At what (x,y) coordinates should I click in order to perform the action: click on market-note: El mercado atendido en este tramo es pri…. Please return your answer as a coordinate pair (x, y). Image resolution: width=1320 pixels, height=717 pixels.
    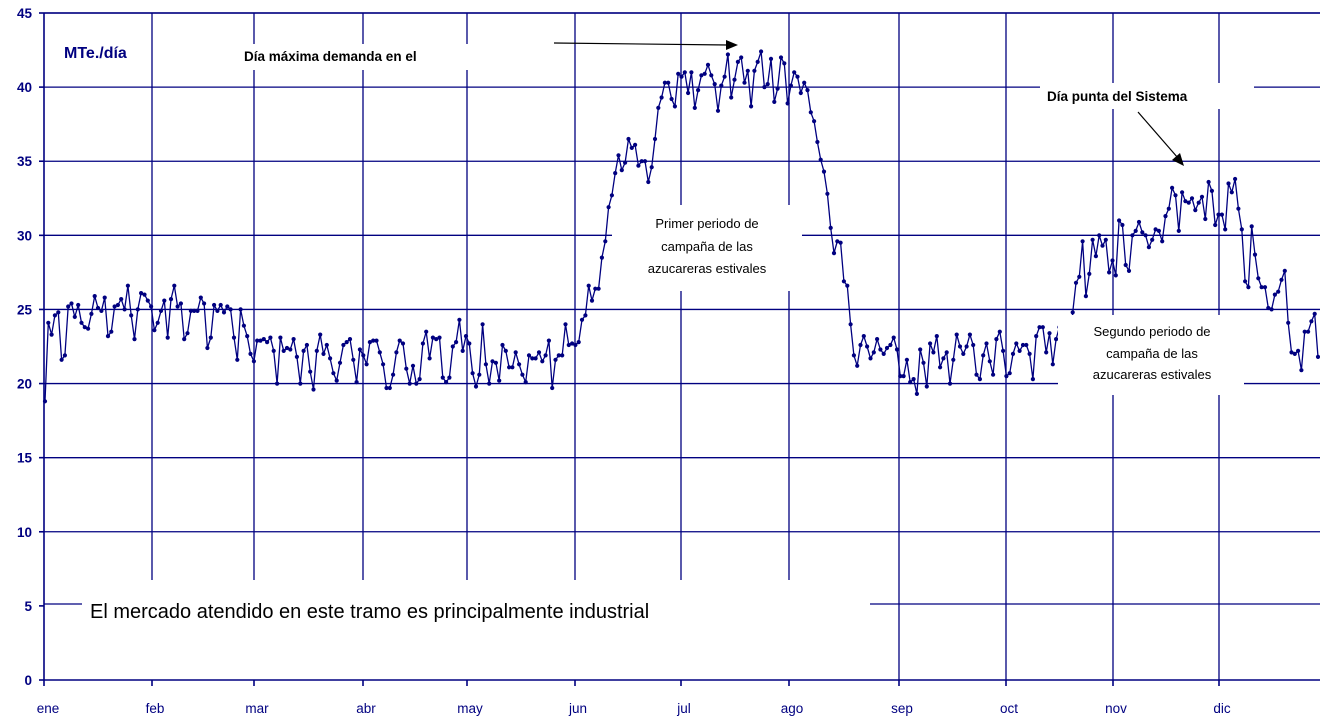
    Looking at the image, I should click on (369, 612).